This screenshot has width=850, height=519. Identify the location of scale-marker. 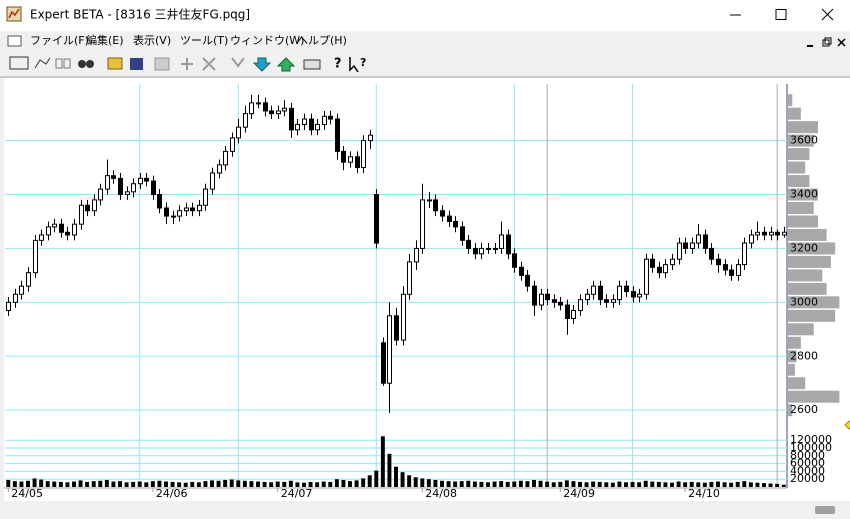
(847, 425).